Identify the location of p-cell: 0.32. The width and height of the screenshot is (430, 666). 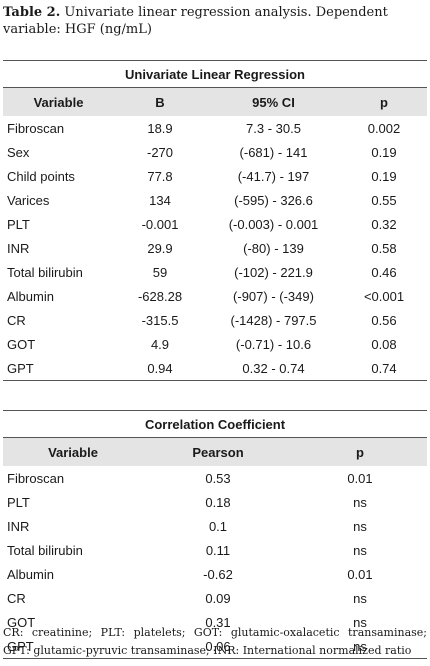
(384, 224).